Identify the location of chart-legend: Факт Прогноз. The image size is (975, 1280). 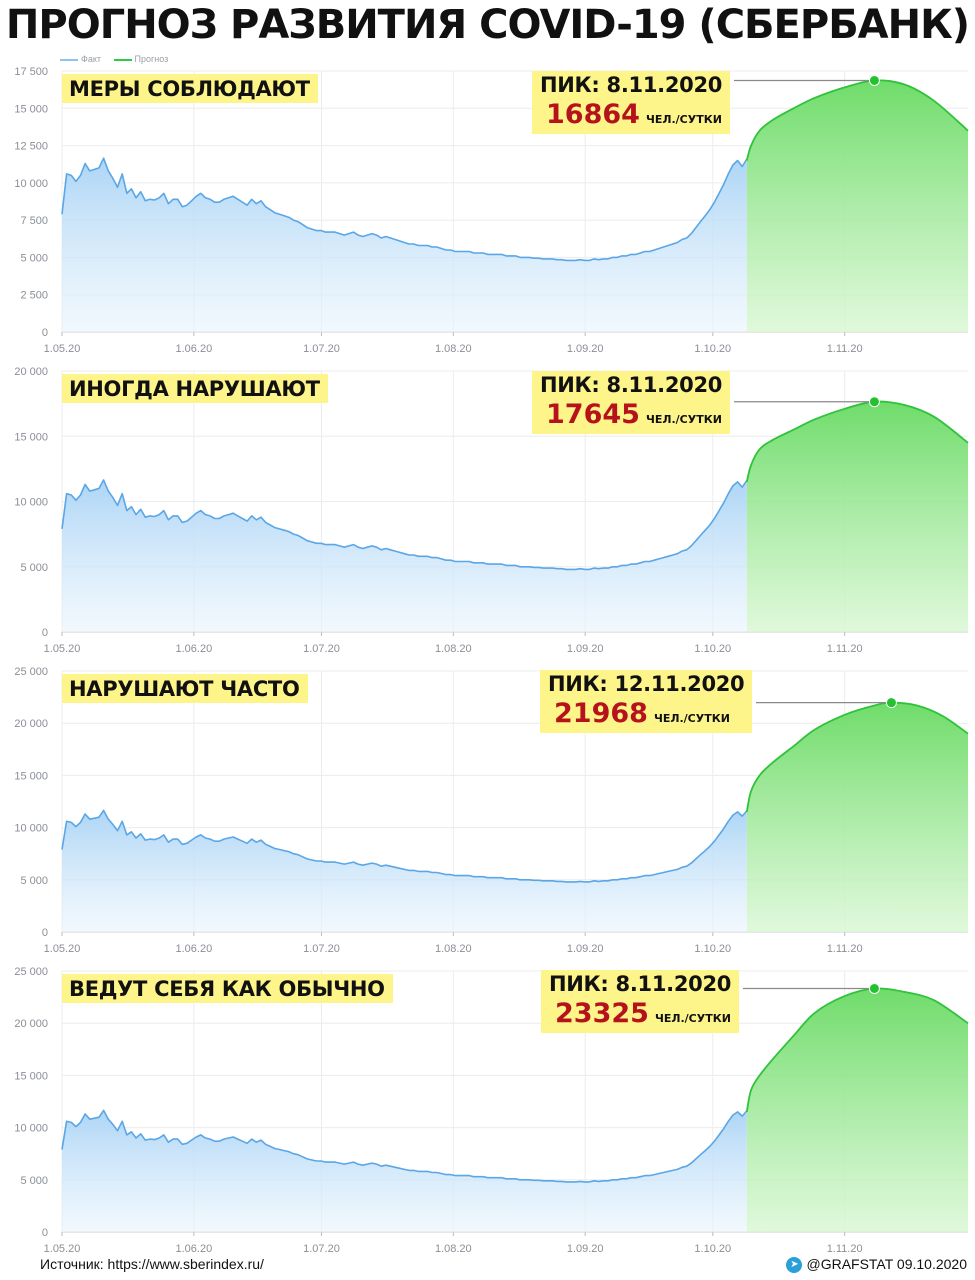
(119, 59).